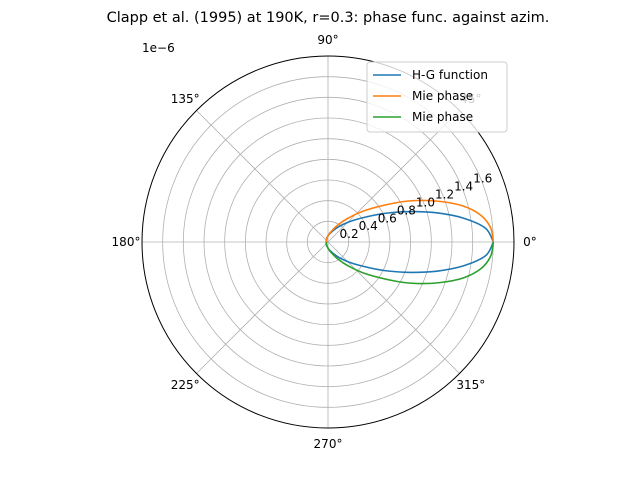 The width and height of the screenshot is (640, 484). I want to click on angular-tick-label: 270°, so click(328, 444).